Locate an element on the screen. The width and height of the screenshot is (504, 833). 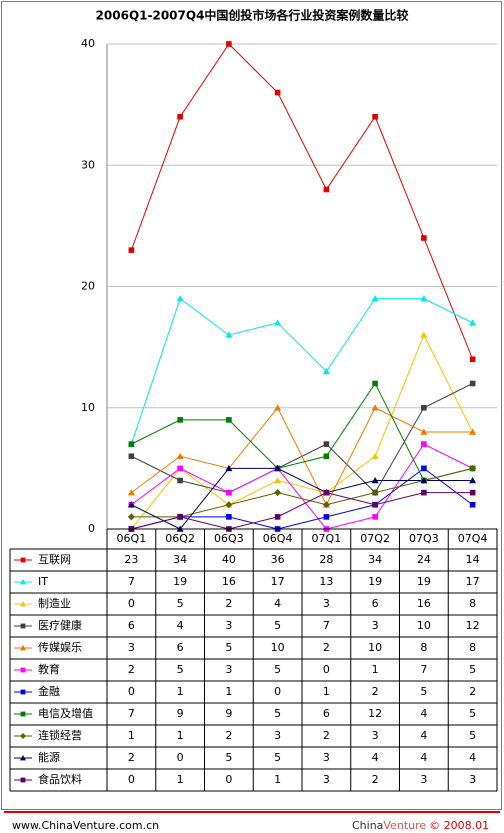
table-value: 24 is located at coordinates (424, 559).